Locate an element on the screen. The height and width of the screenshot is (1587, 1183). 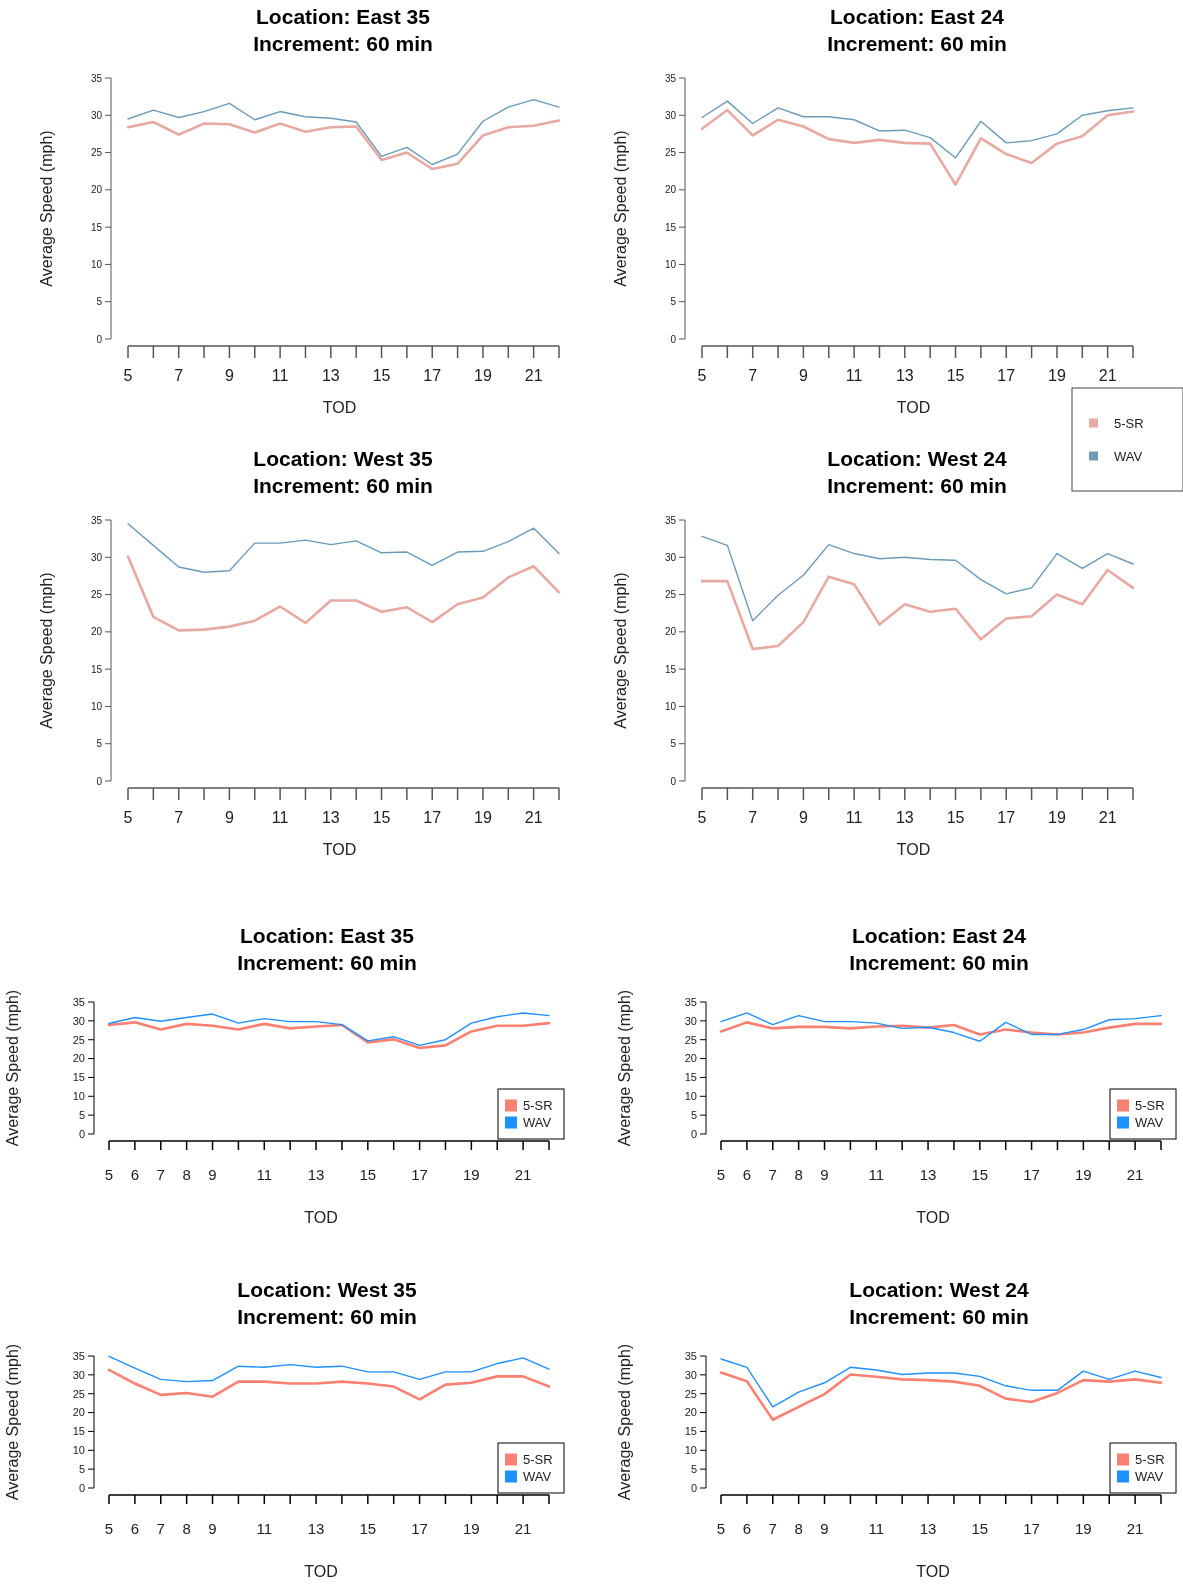
chart-title: Location: East 24 Increment: 60 min is located at coordinates (917, 30).